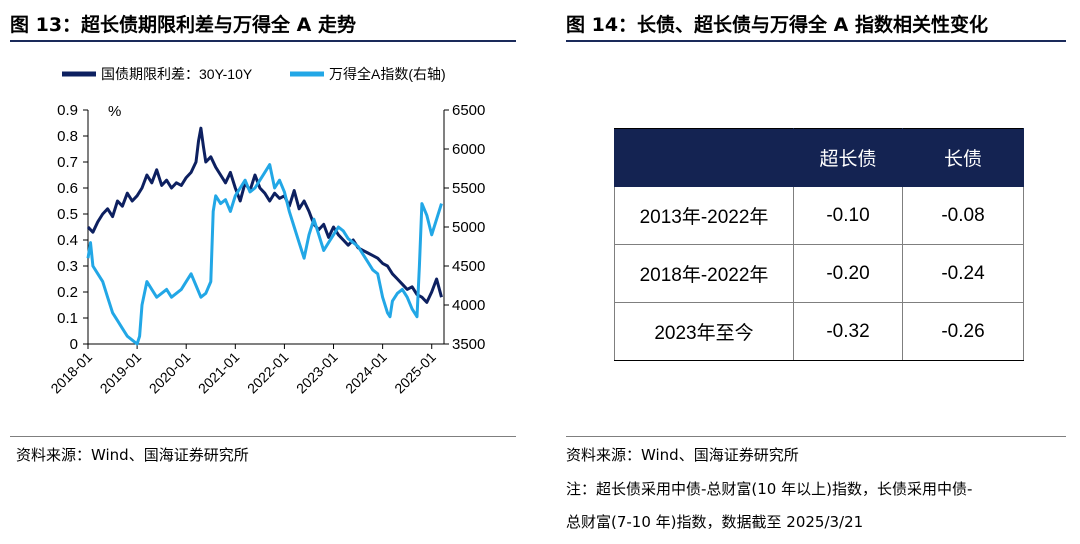 Image resolution: width=1080 pixels, height=544 pixels. I want to click on figure-14-source: 资料来源：Wind、国海证券研究所, so click(682, 455).